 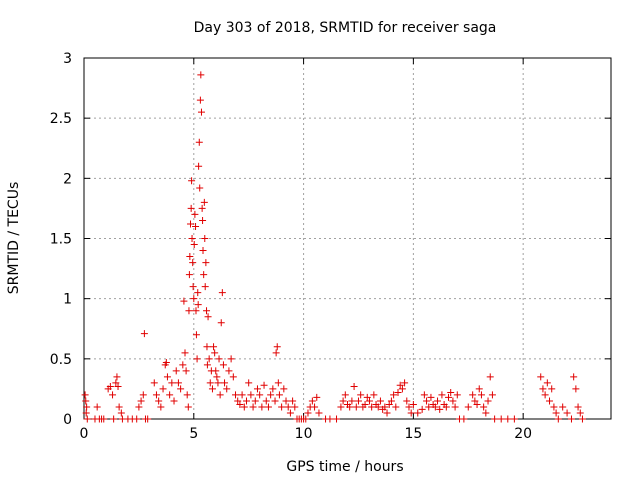 I want to click on y-tick-label: 1, so click(x=67, y=300).